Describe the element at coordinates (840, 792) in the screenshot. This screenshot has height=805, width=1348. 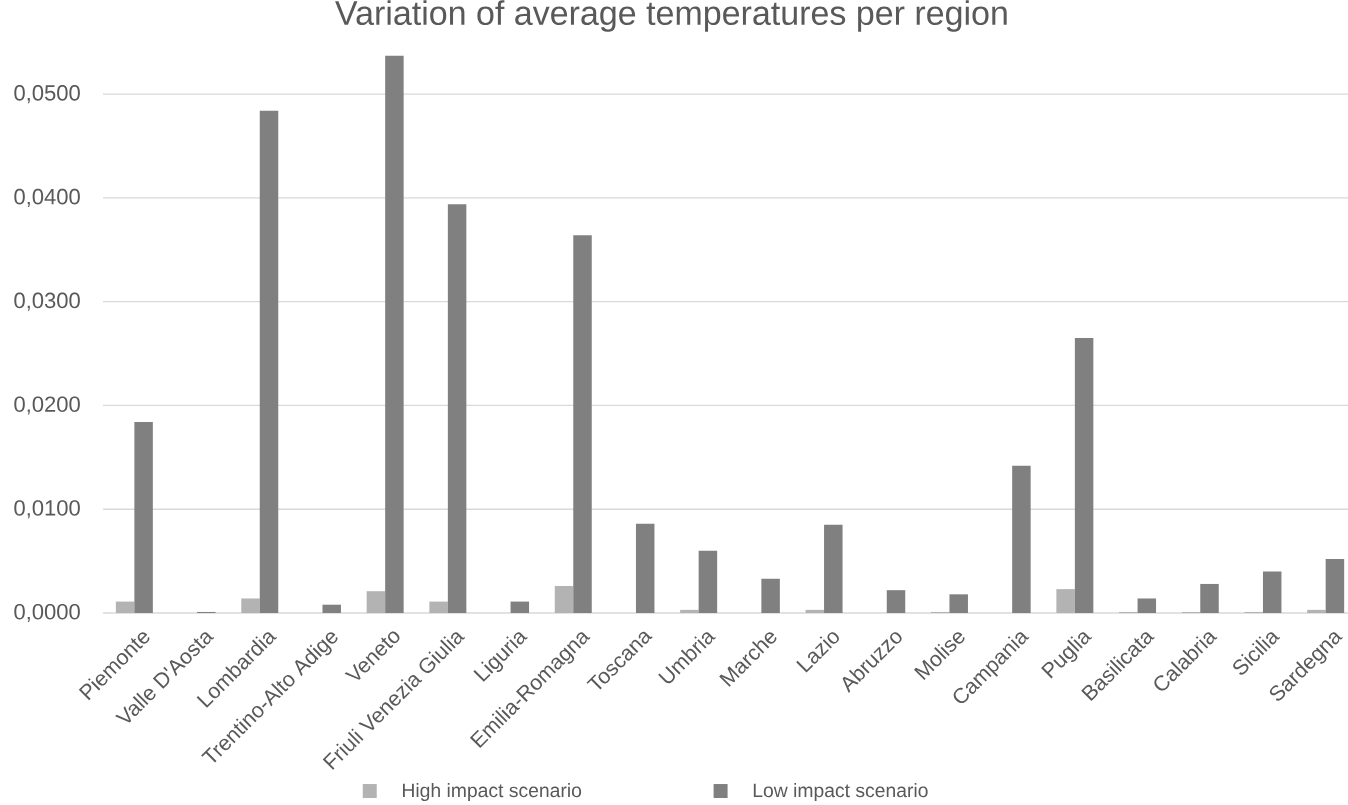
I see `legend-label: Low impact scenario` at that location.